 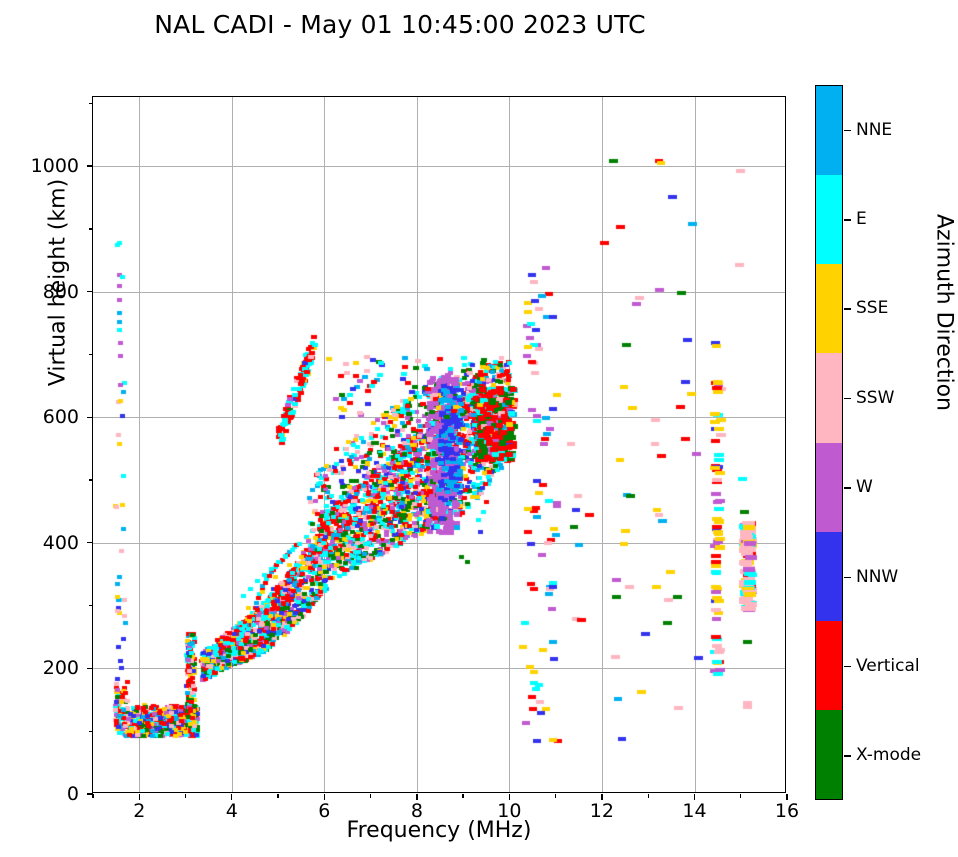 What do you see at coordinates (829, 220) in the screenshot?
I see `colorbar-band-e` at bounding box center [829, 220].